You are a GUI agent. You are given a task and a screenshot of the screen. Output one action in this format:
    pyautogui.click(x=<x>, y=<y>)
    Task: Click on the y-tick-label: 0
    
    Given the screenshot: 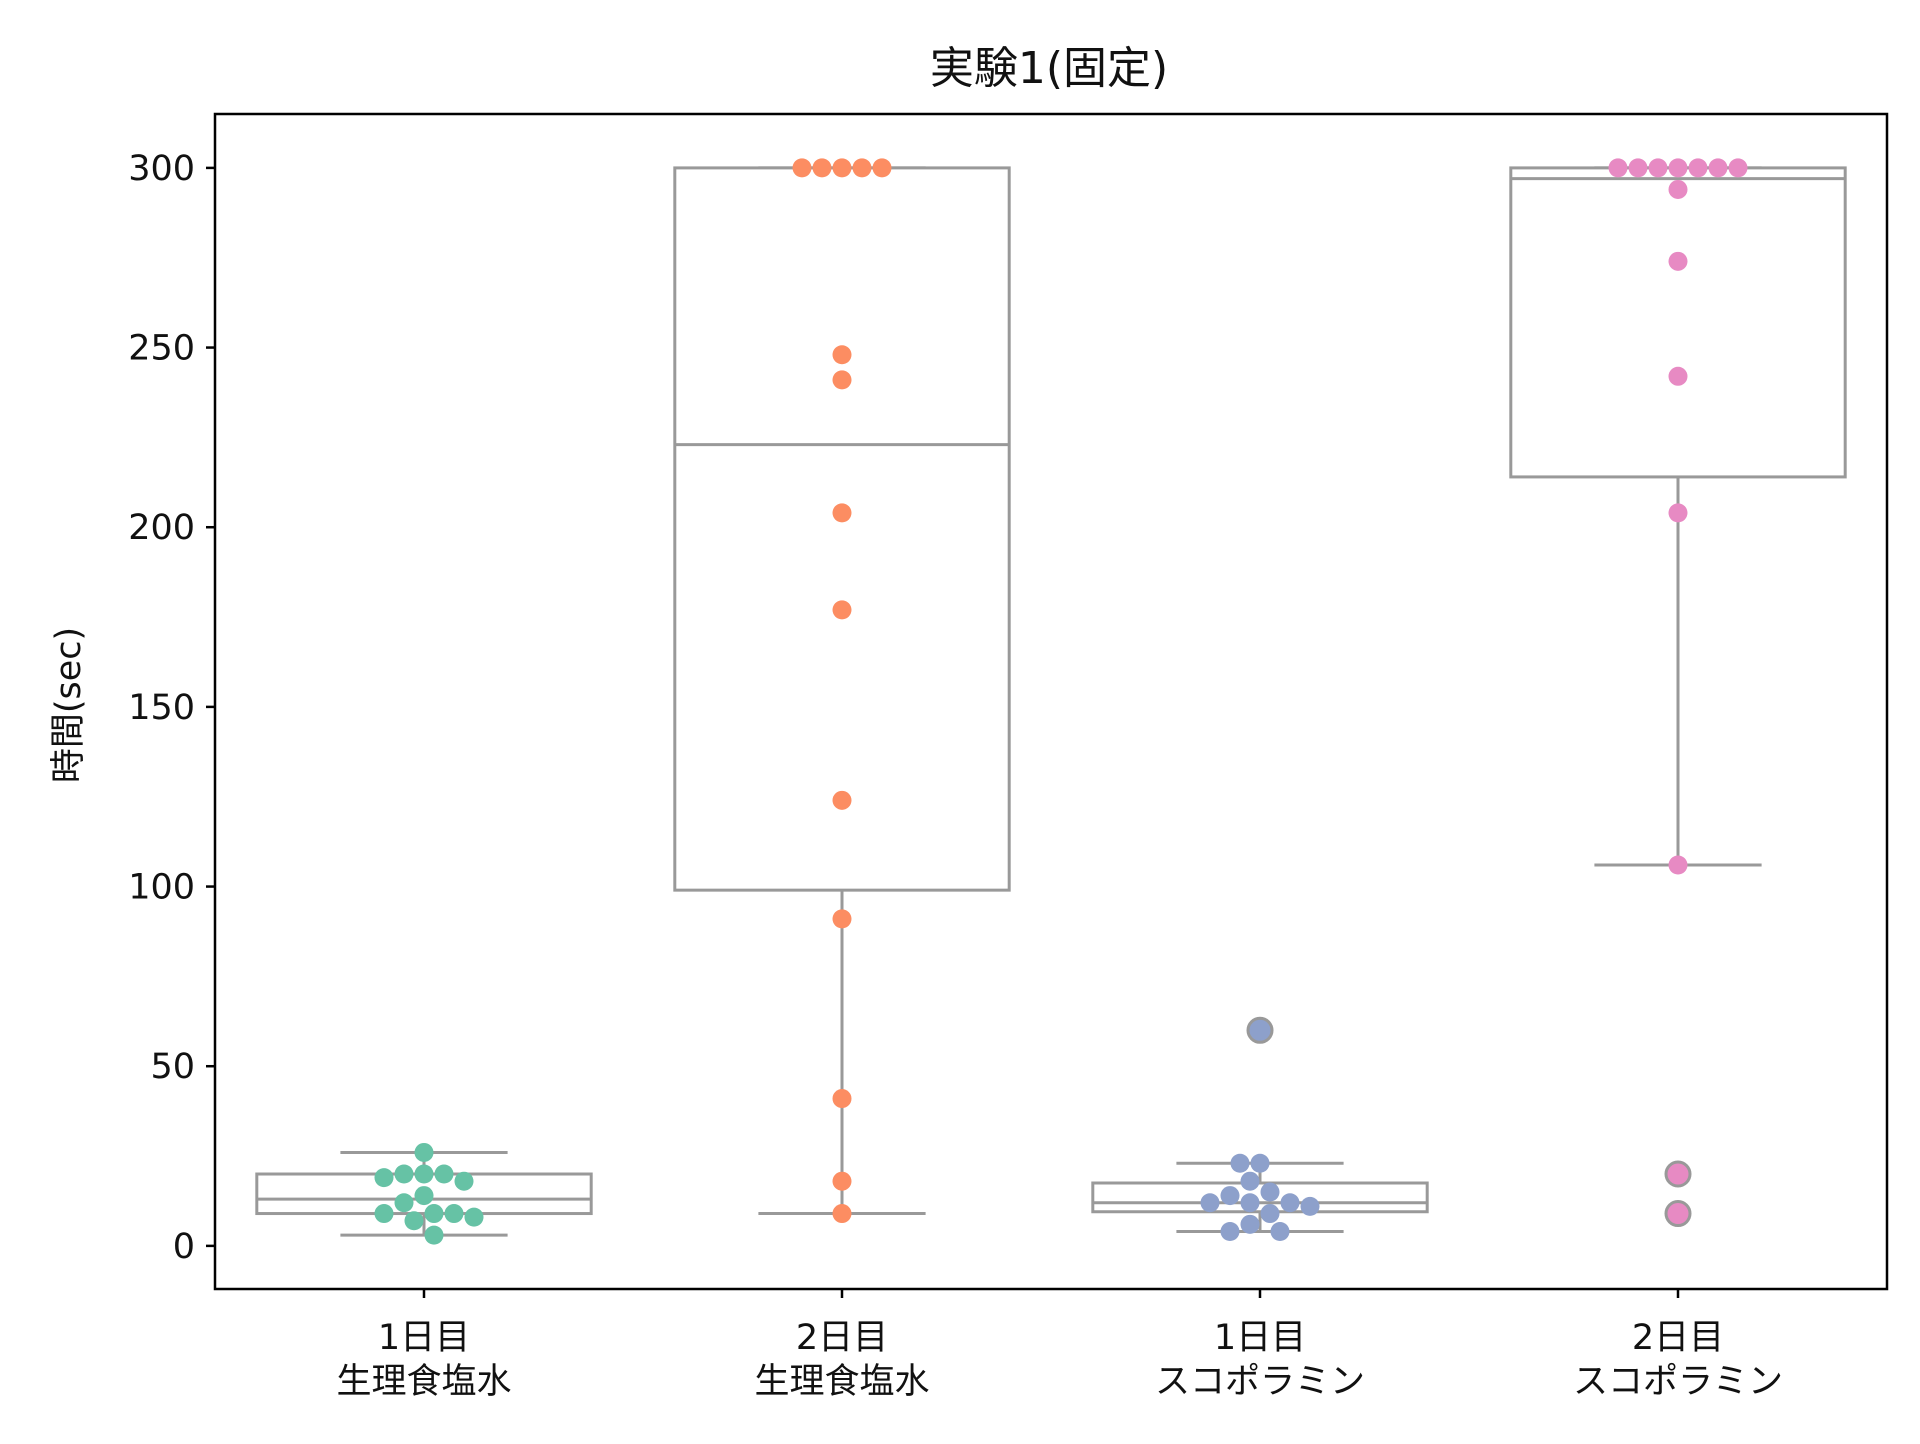 What is the action you would take?
    pyautogui.click(x=184, y=1247)
    